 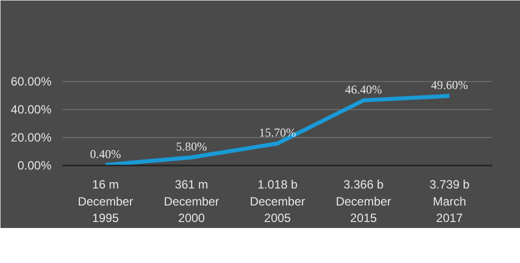 I want to click on y-tick-label: 40.00%, so click(x=31, y=109).